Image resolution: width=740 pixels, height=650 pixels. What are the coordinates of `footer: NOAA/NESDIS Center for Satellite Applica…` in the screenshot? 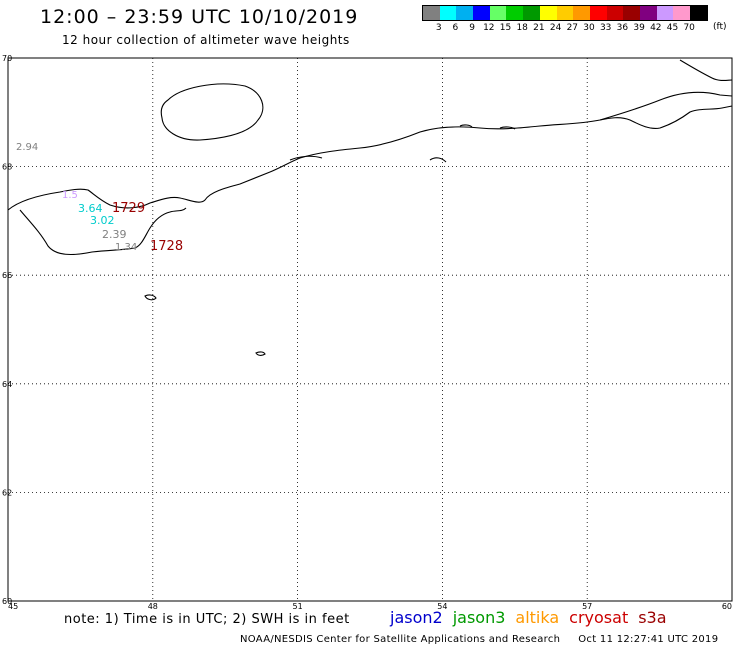 It's located at (479, 639).